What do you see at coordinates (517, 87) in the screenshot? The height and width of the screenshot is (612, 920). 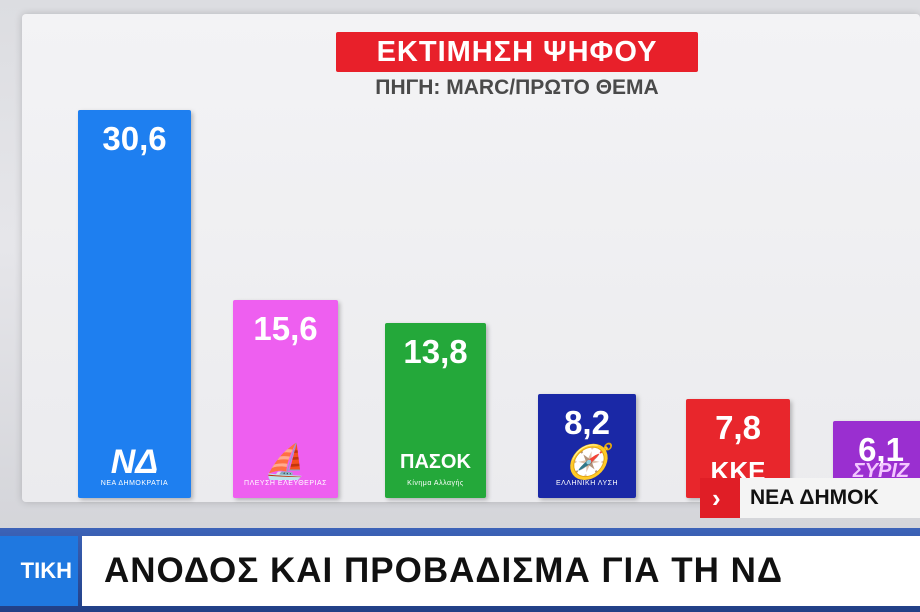 I see `chart-source: ΠΗΓΗ: MARC/ΠΡΩΤΟ ΘΕΜΑ` at bounding box center [517, 87].